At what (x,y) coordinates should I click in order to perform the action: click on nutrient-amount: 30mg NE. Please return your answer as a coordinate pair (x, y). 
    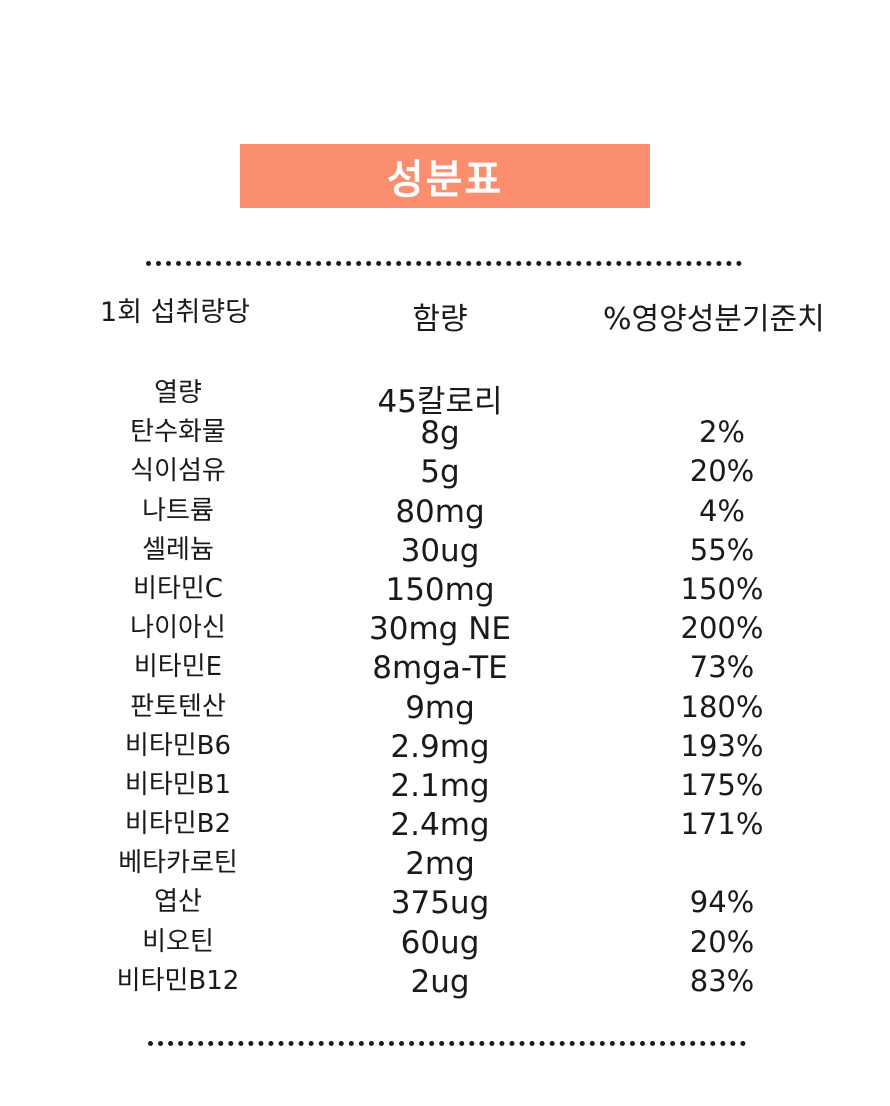
    Looking at the image, I should click on (440, 629).